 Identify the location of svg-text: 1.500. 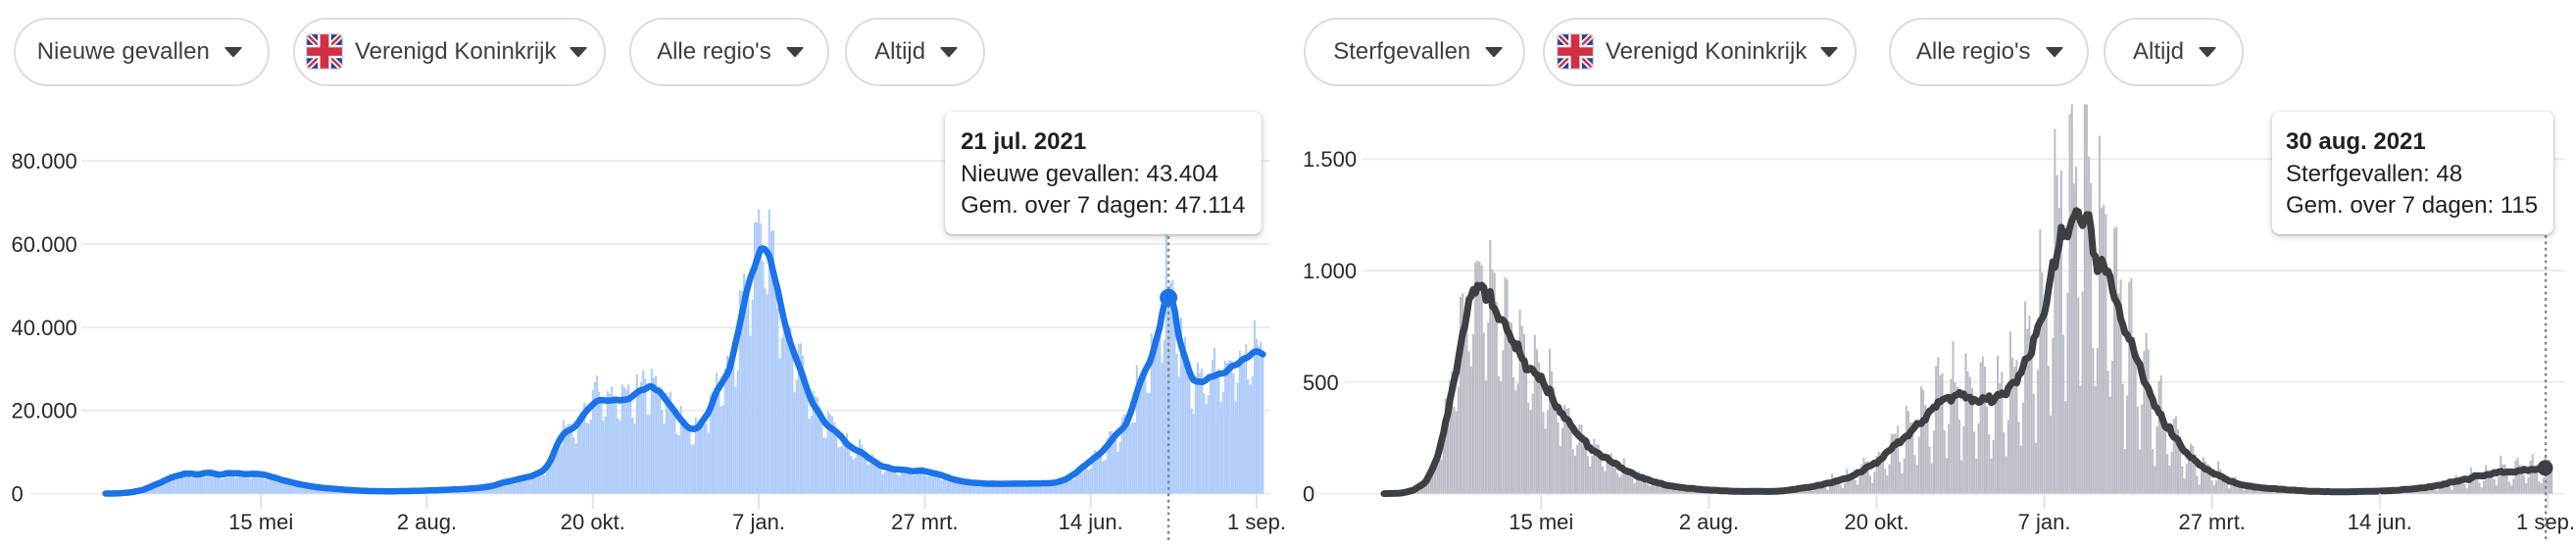
(1330, 160).